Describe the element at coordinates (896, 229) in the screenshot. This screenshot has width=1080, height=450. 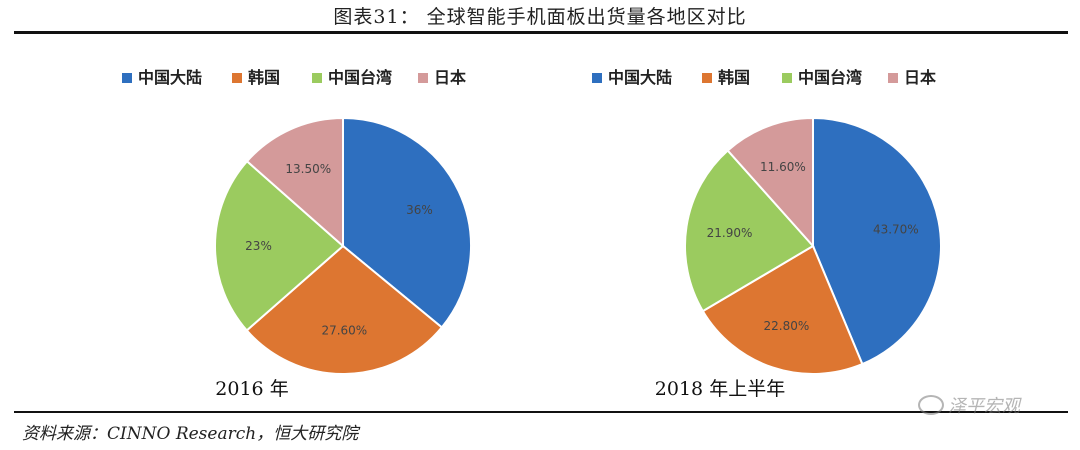
I see `slice-data-label: 43.70%` at that location.